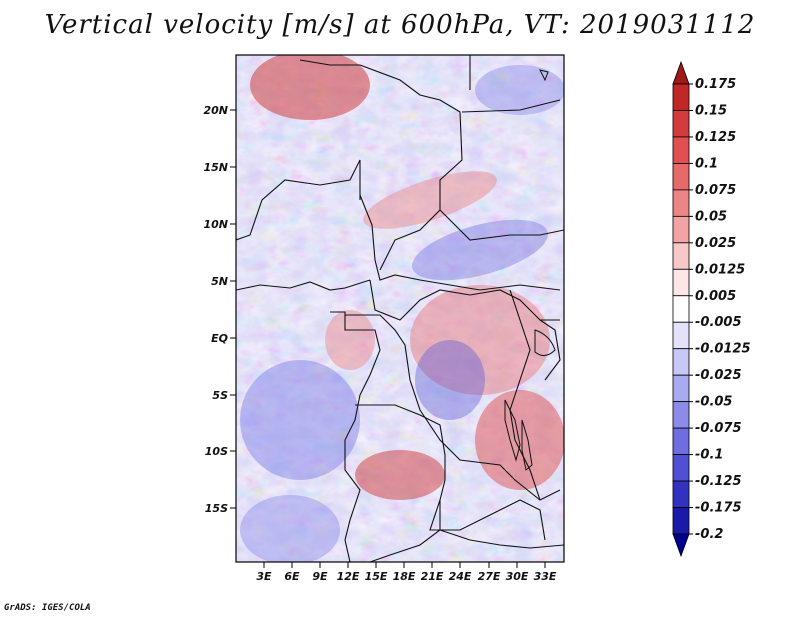 This screenshot has width=800, height=618. What do you see at coordinates (718, 322) in the screenshot?
I see `colorbar-label: -0.005` at bounding box center [718, 322].